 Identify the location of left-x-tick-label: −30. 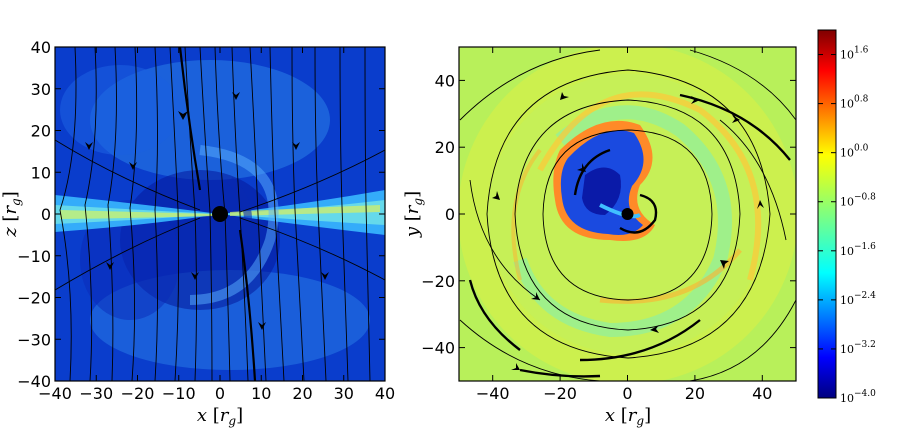
(96, 393).